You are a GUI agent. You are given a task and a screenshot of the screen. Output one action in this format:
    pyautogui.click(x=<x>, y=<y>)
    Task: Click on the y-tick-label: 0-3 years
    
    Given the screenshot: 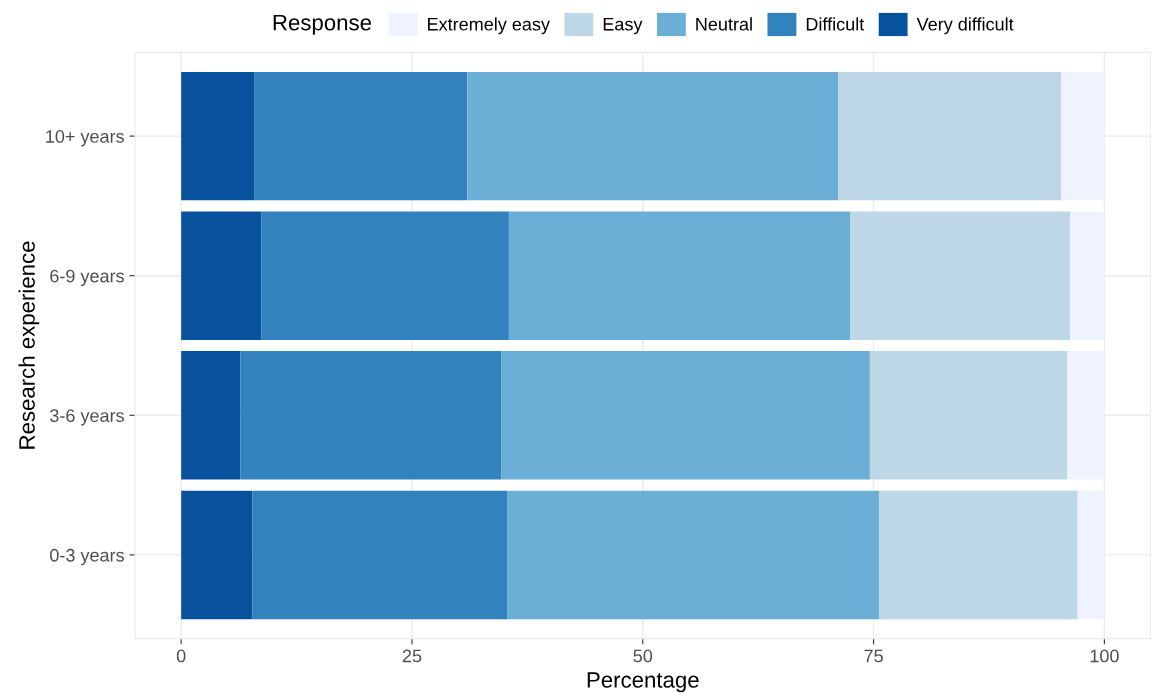 What is the action you would take?
    pyautogui.click(x=87, y=557)
    